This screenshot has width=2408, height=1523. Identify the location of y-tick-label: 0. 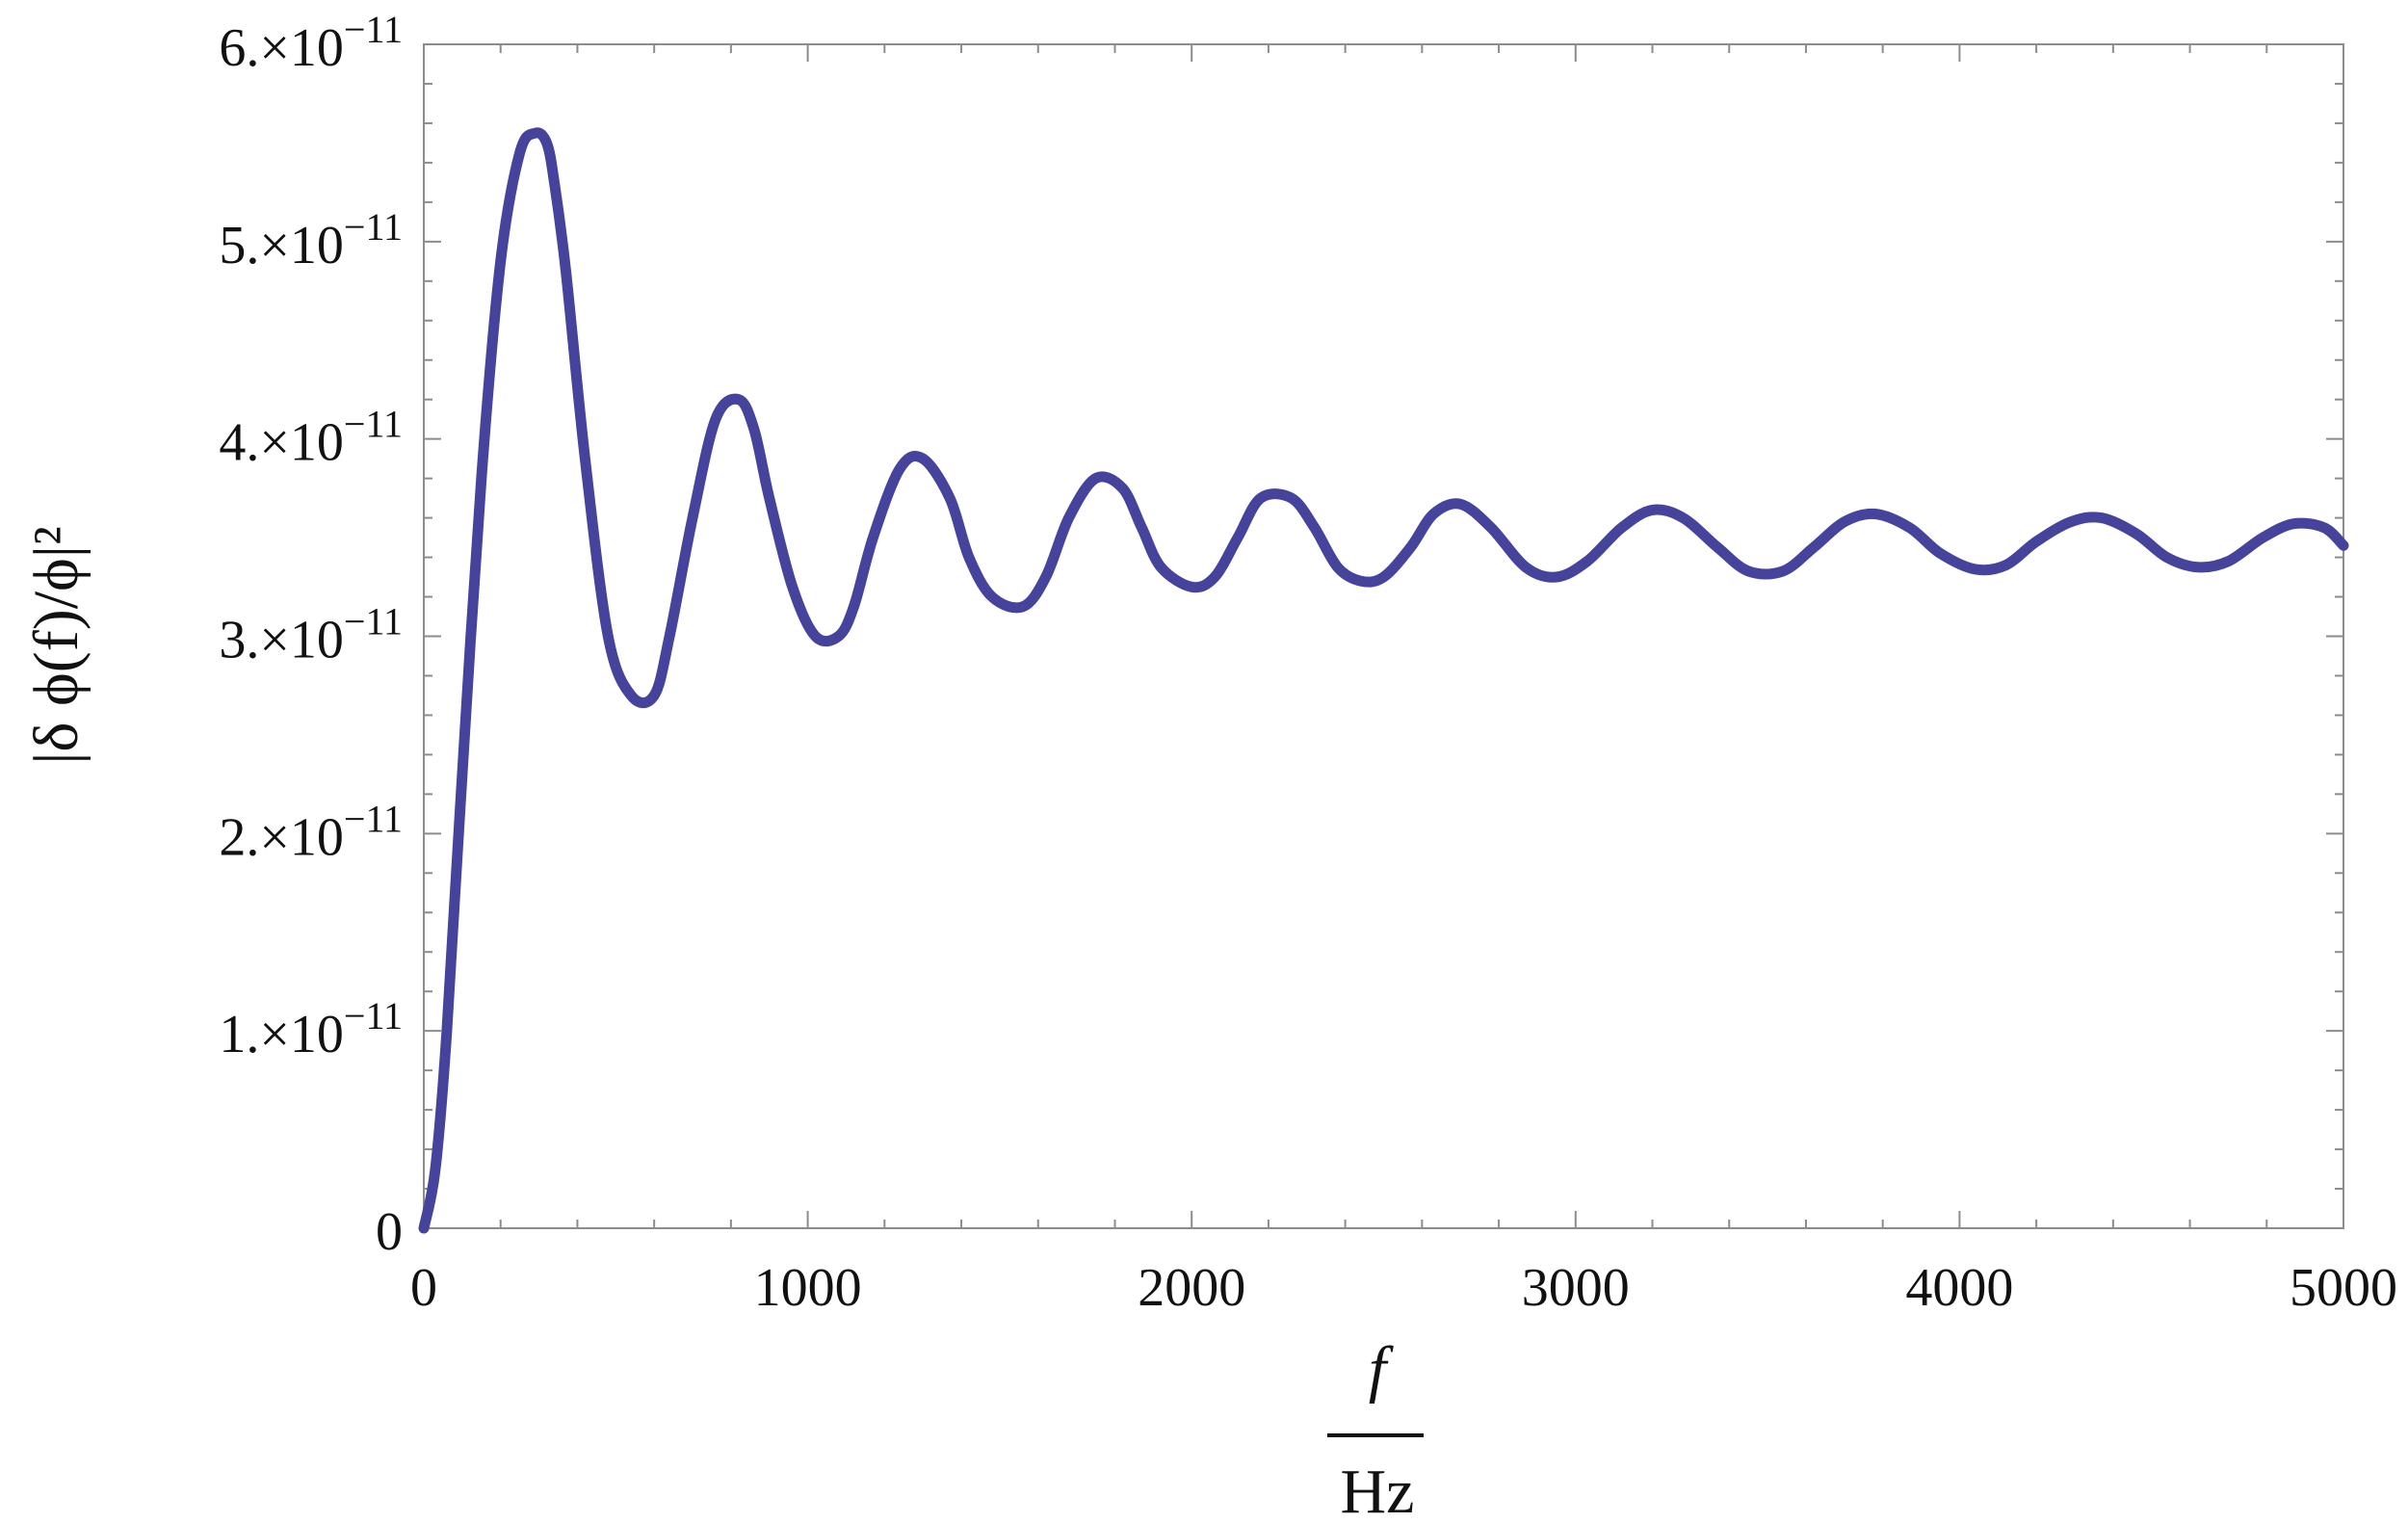
(389, 1232).